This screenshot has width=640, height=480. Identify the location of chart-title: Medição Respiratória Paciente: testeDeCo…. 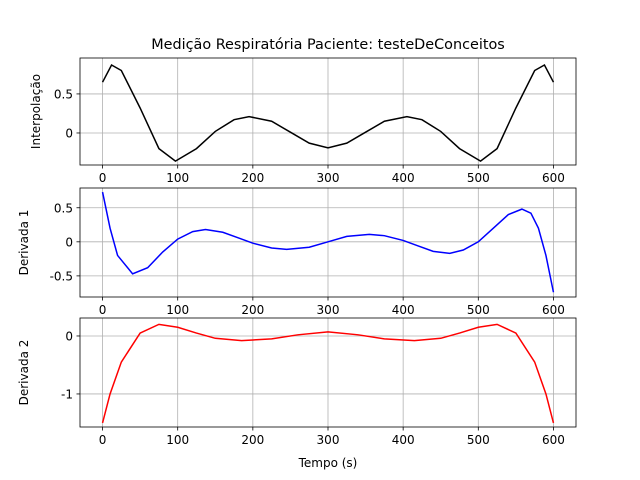
(328, 45).